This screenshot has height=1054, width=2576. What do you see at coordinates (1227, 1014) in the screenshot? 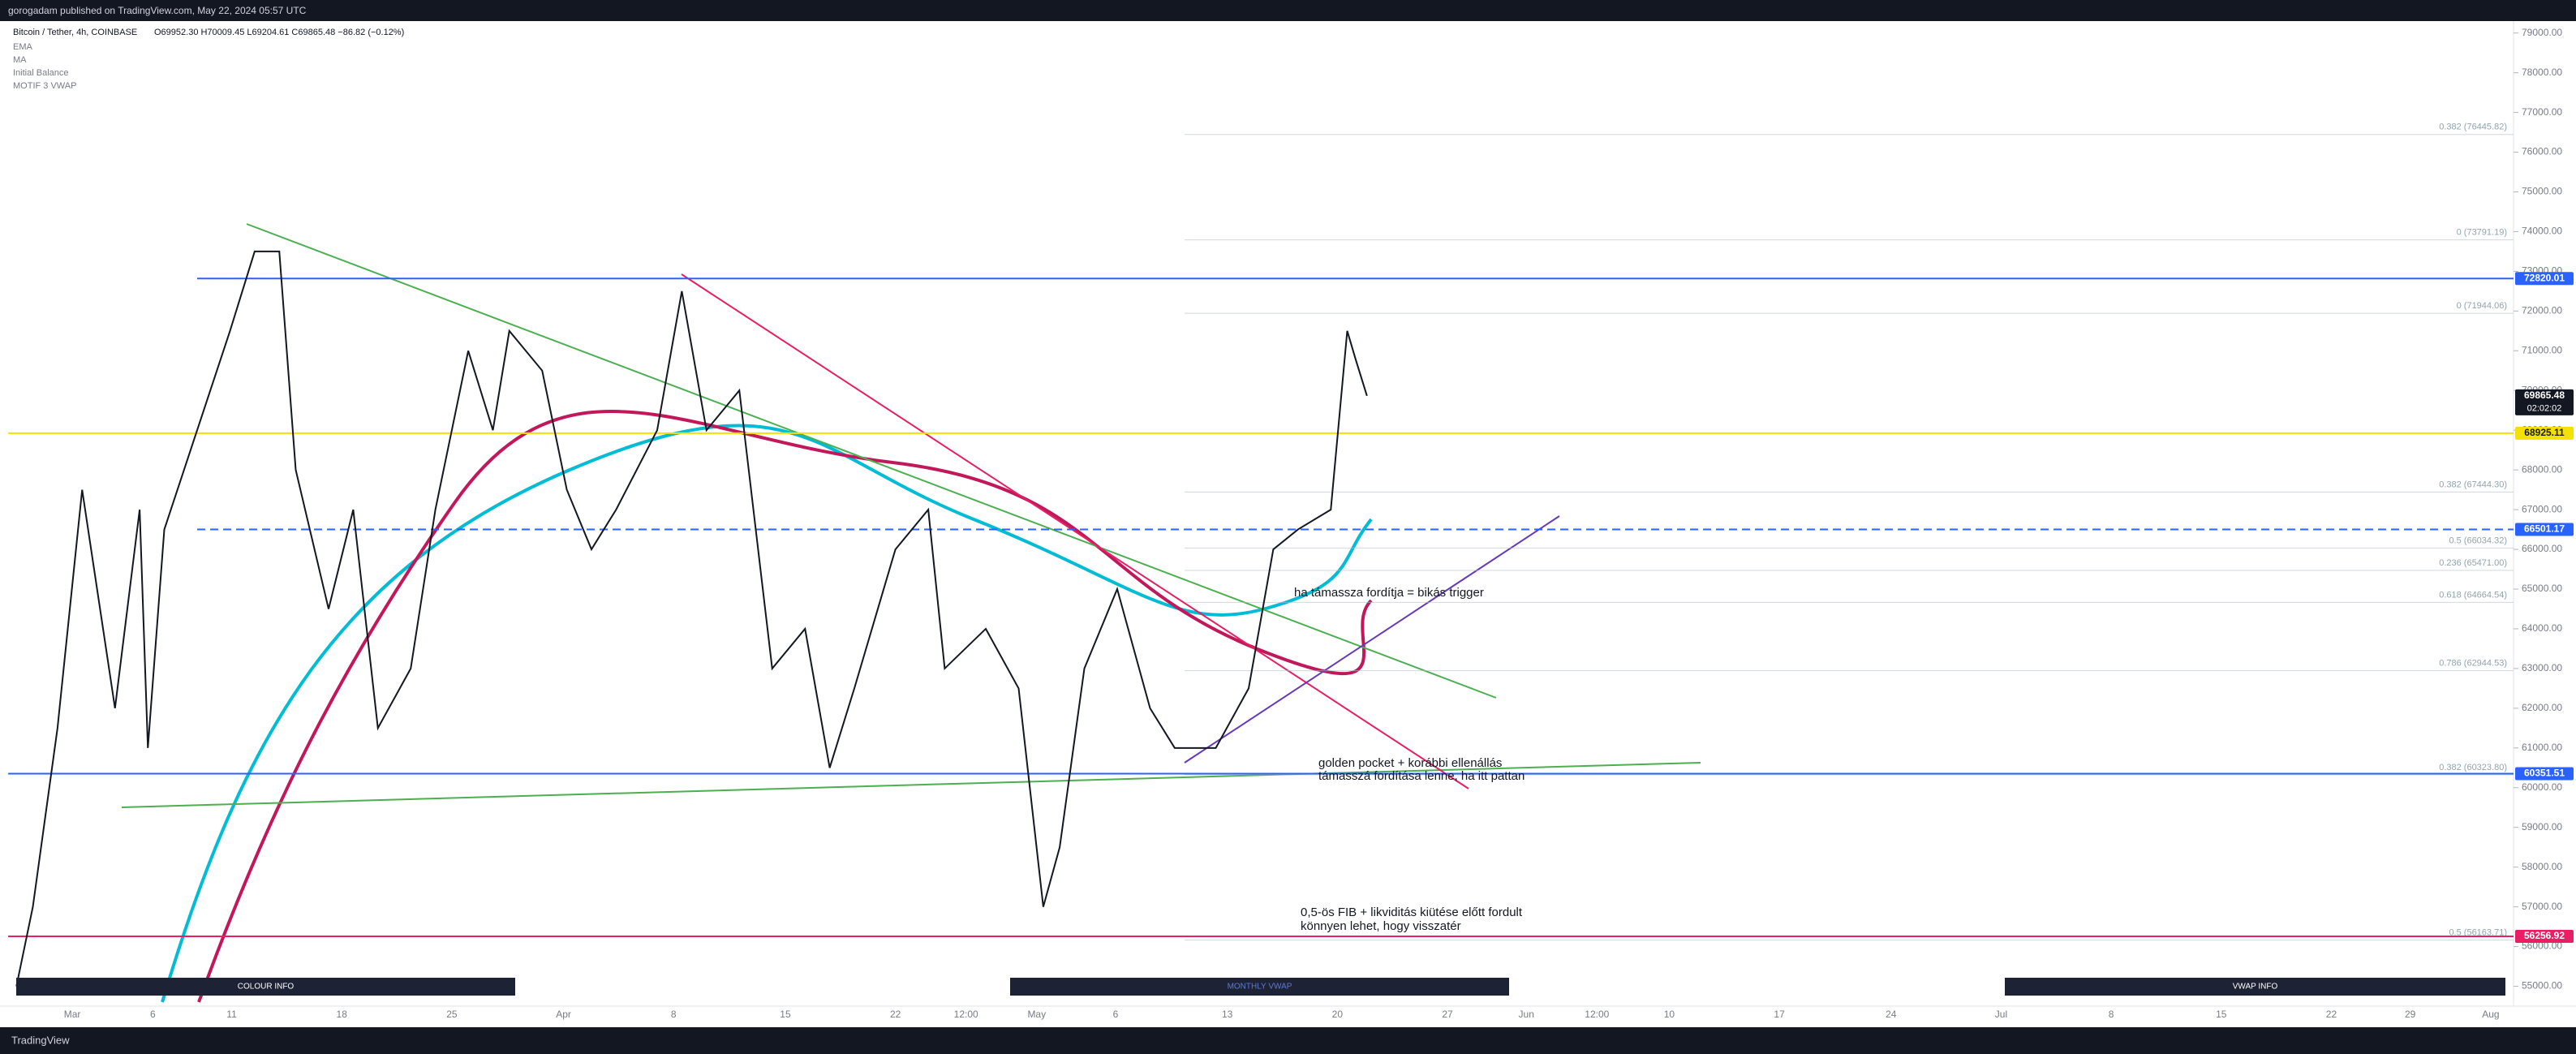
I see `x-tick-label: 13` at bounding box center [1227, 1014].